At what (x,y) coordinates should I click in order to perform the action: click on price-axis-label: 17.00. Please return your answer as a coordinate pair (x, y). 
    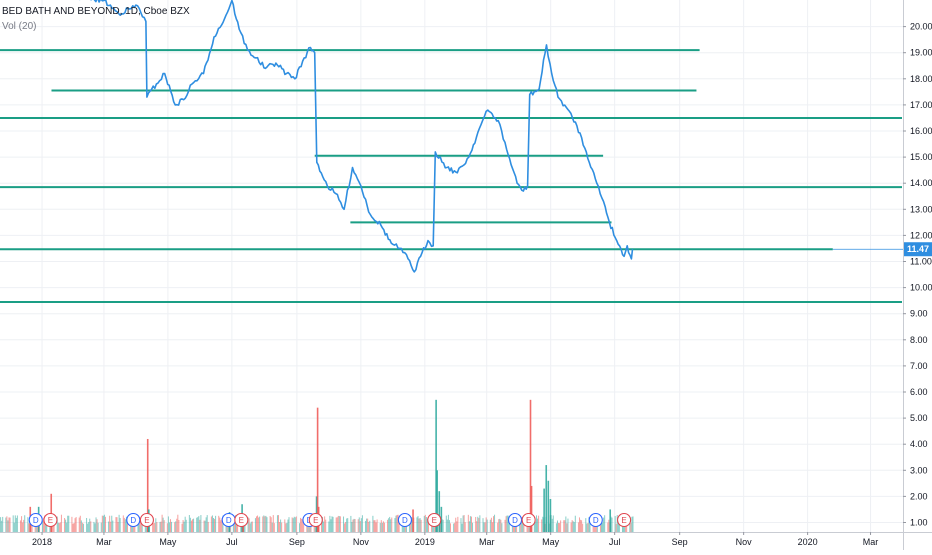
    Looking at the image, I should click on (921, 105).